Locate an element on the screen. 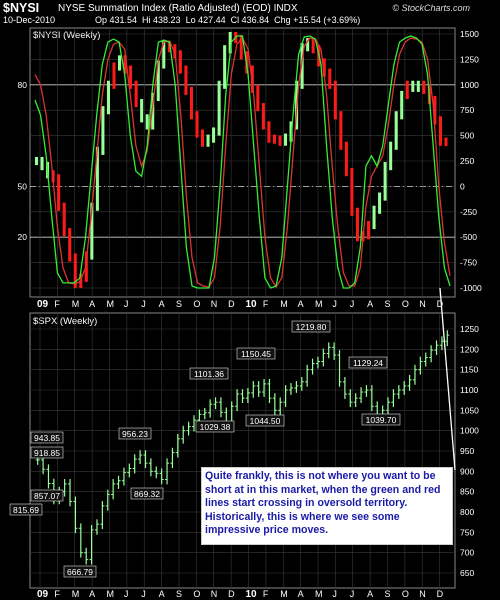  spx-price-label: 1101.36 is located at coordinates (209, 374).